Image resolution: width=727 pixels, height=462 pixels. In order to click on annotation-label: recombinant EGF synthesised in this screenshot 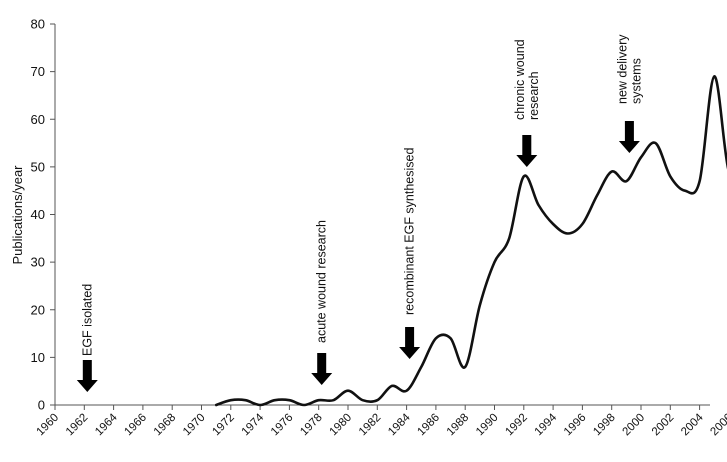, I will do `click(410, 231)`.